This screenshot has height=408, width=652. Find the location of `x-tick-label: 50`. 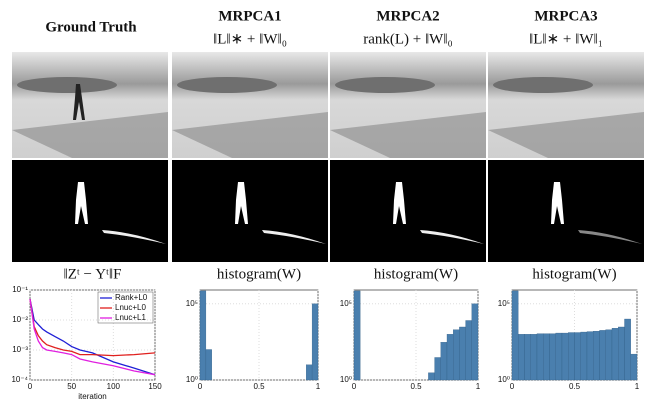

x-tick-label: 50 is located at coordinates (71, 386).